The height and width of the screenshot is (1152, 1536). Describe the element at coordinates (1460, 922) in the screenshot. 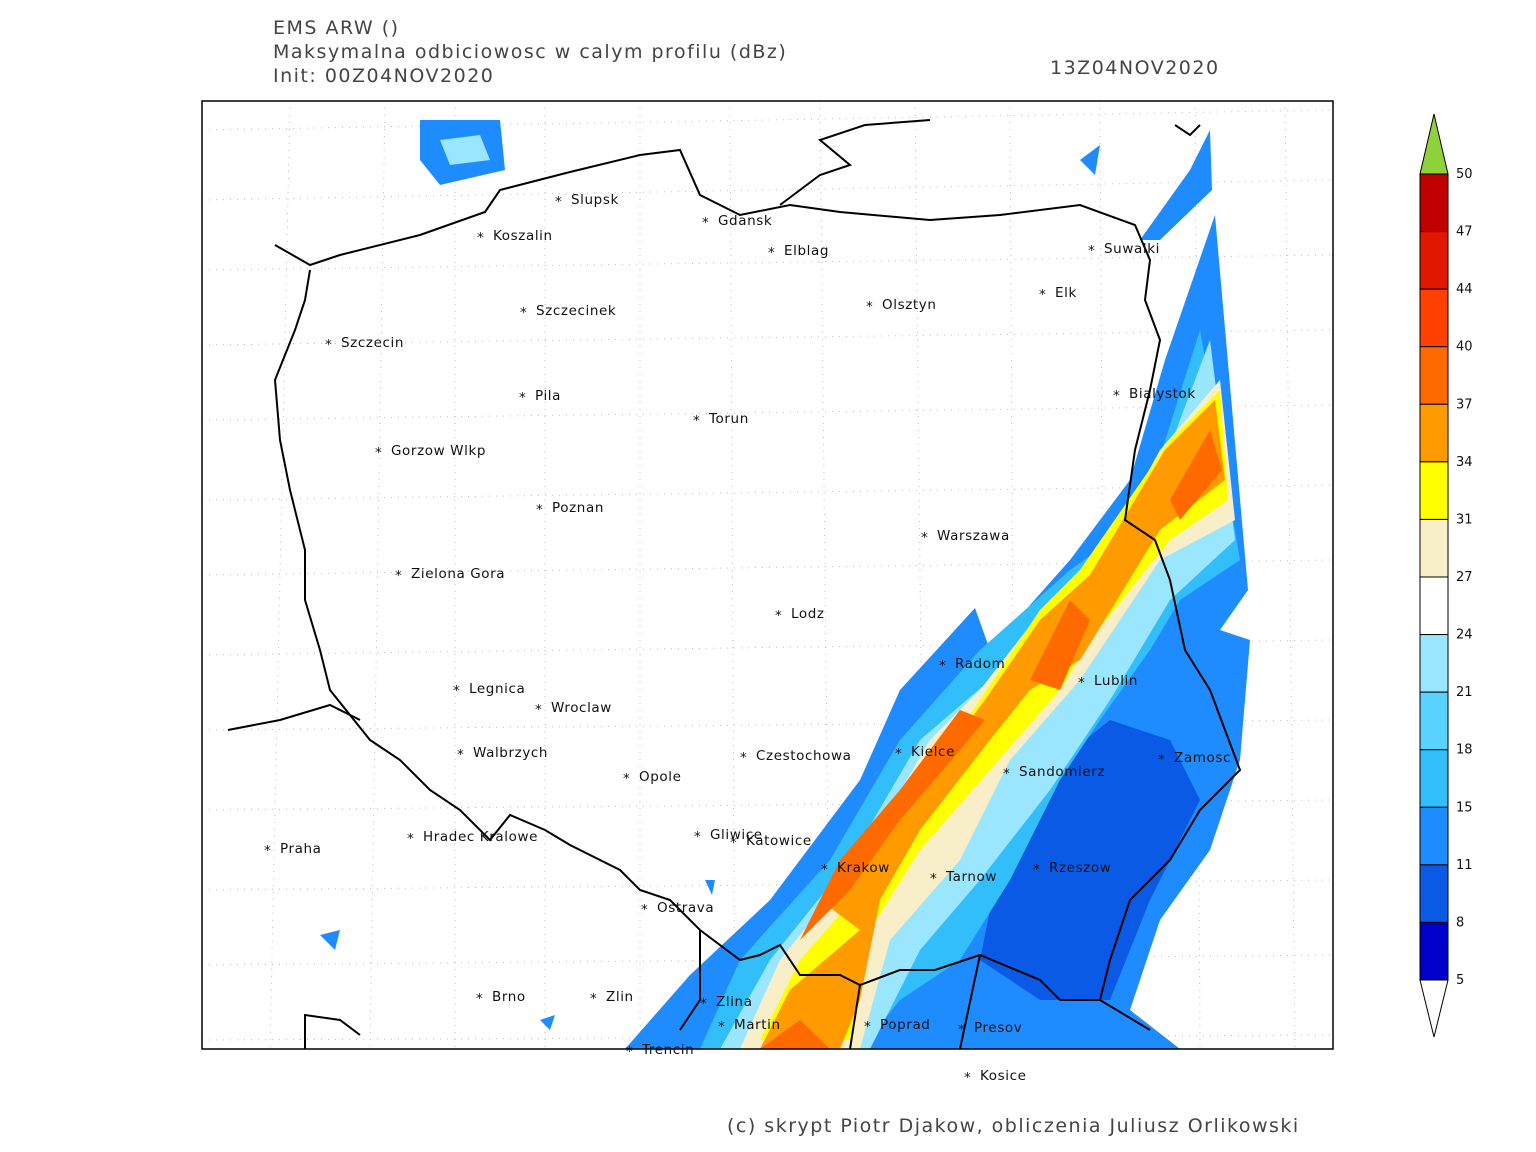

I see `colorbar-label: 8` at that location.